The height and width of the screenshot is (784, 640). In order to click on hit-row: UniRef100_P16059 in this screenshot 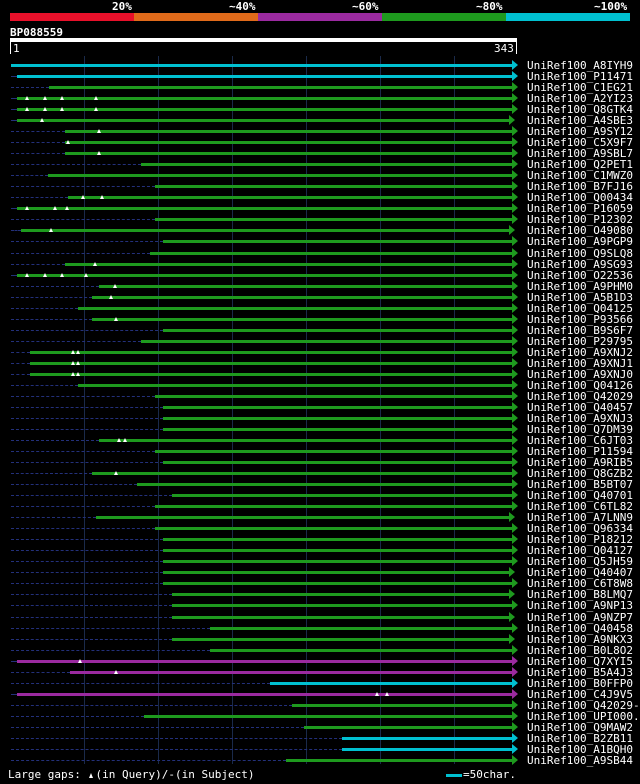, I will do `click(320, 208)`.